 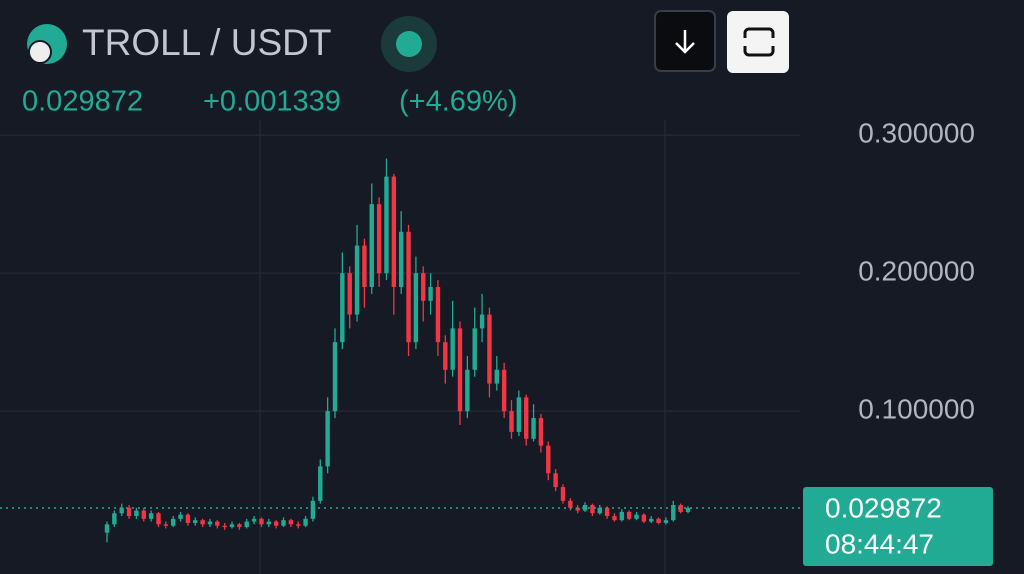 I want to click on price-change: +0.001339, so click(x=272, y=102).